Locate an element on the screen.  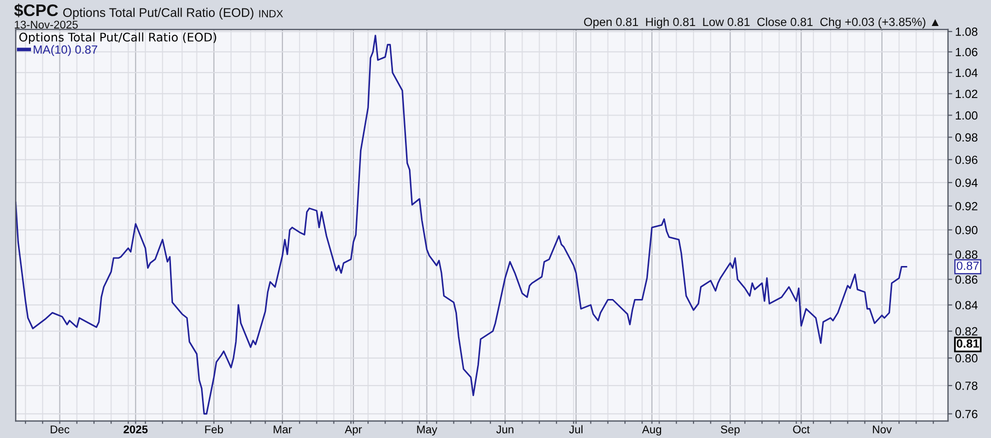
y-tick-label: 0.80 is located at coordinates (966, 358).